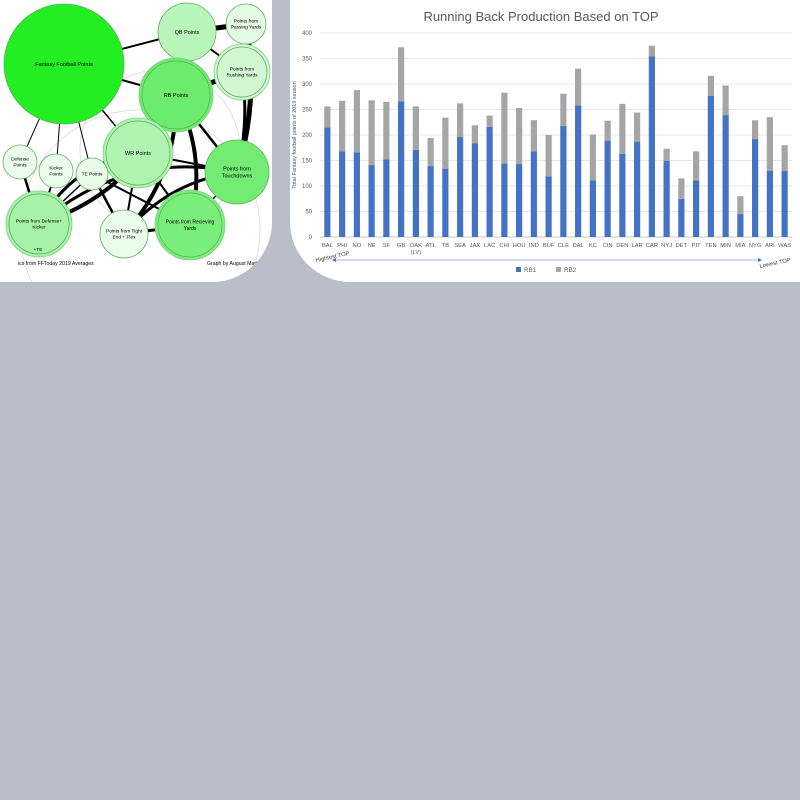 This screenshot has width=800, height=800. Describe the element at coordinates (415, 193) in the screenshot. I see `bar-rb1-oak-lv-` at that location.